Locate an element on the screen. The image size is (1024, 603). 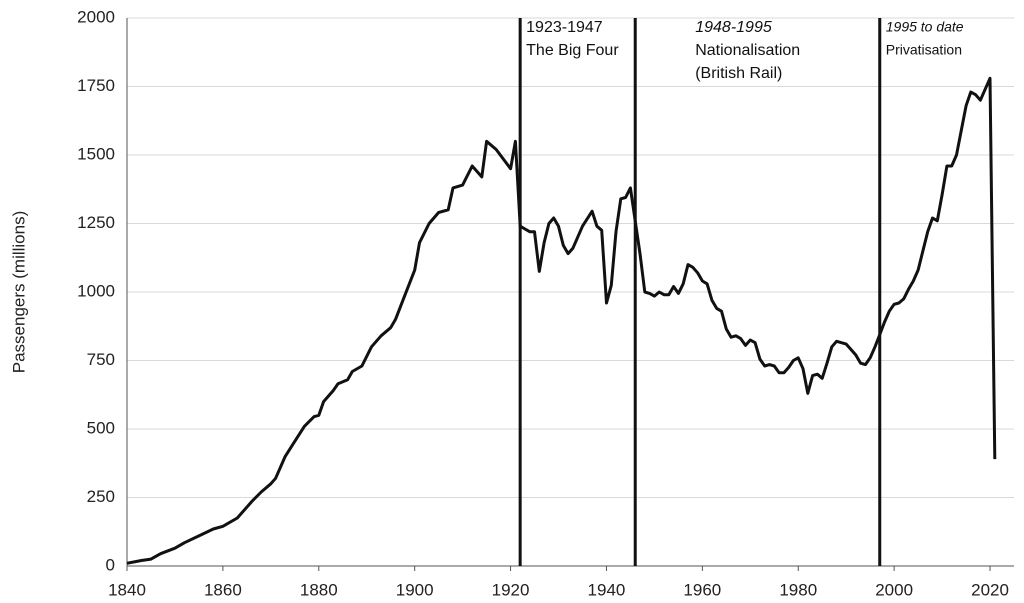
x-tick-label: 1860 is located at coordinates (223, 589).